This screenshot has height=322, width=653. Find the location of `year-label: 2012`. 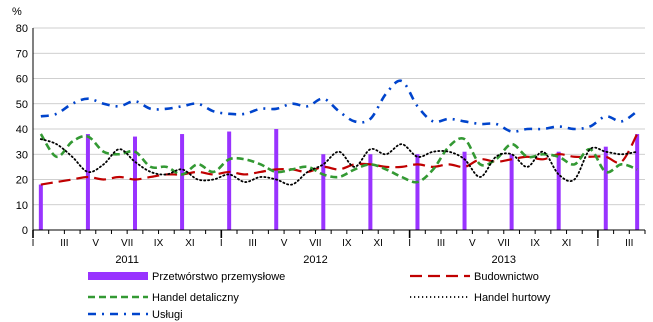

year-label: 2012 is located at coordinates (315, 260).